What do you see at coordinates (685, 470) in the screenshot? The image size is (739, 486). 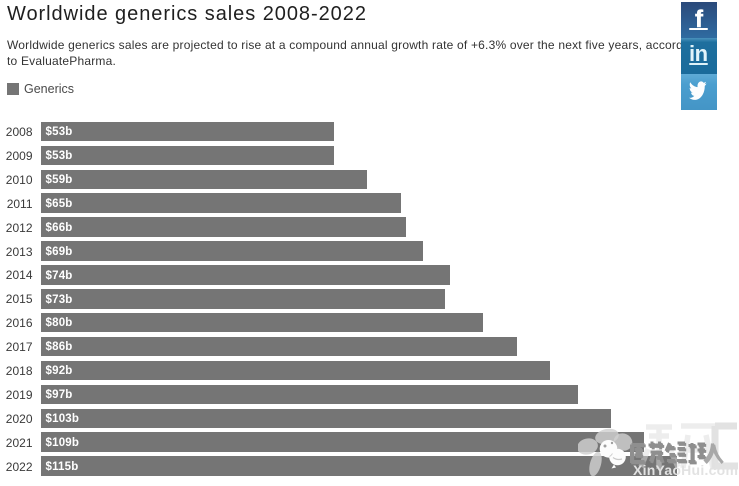 I see `svg-text: XinYaoHui.com` at bounding box center [685, 470].